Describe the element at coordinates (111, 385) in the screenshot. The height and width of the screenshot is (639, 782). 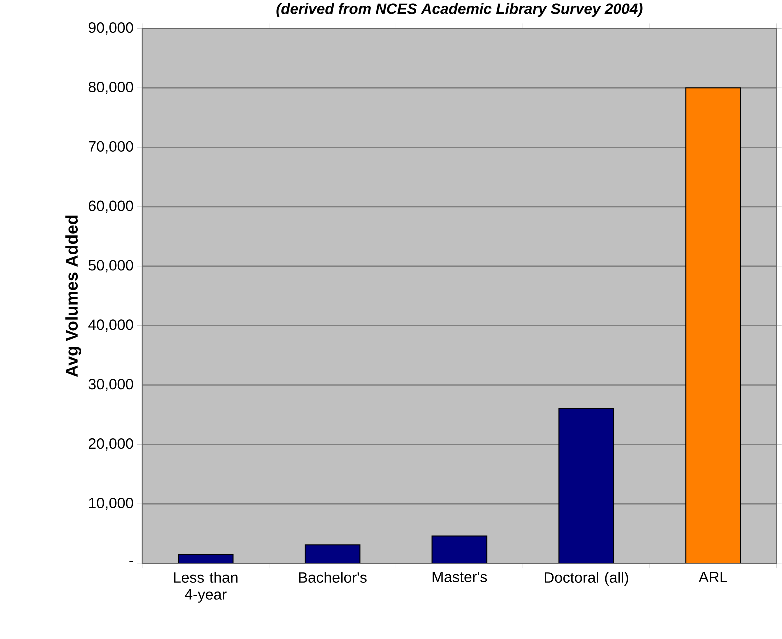
I see `y-tick-label: 30,000` at that location.